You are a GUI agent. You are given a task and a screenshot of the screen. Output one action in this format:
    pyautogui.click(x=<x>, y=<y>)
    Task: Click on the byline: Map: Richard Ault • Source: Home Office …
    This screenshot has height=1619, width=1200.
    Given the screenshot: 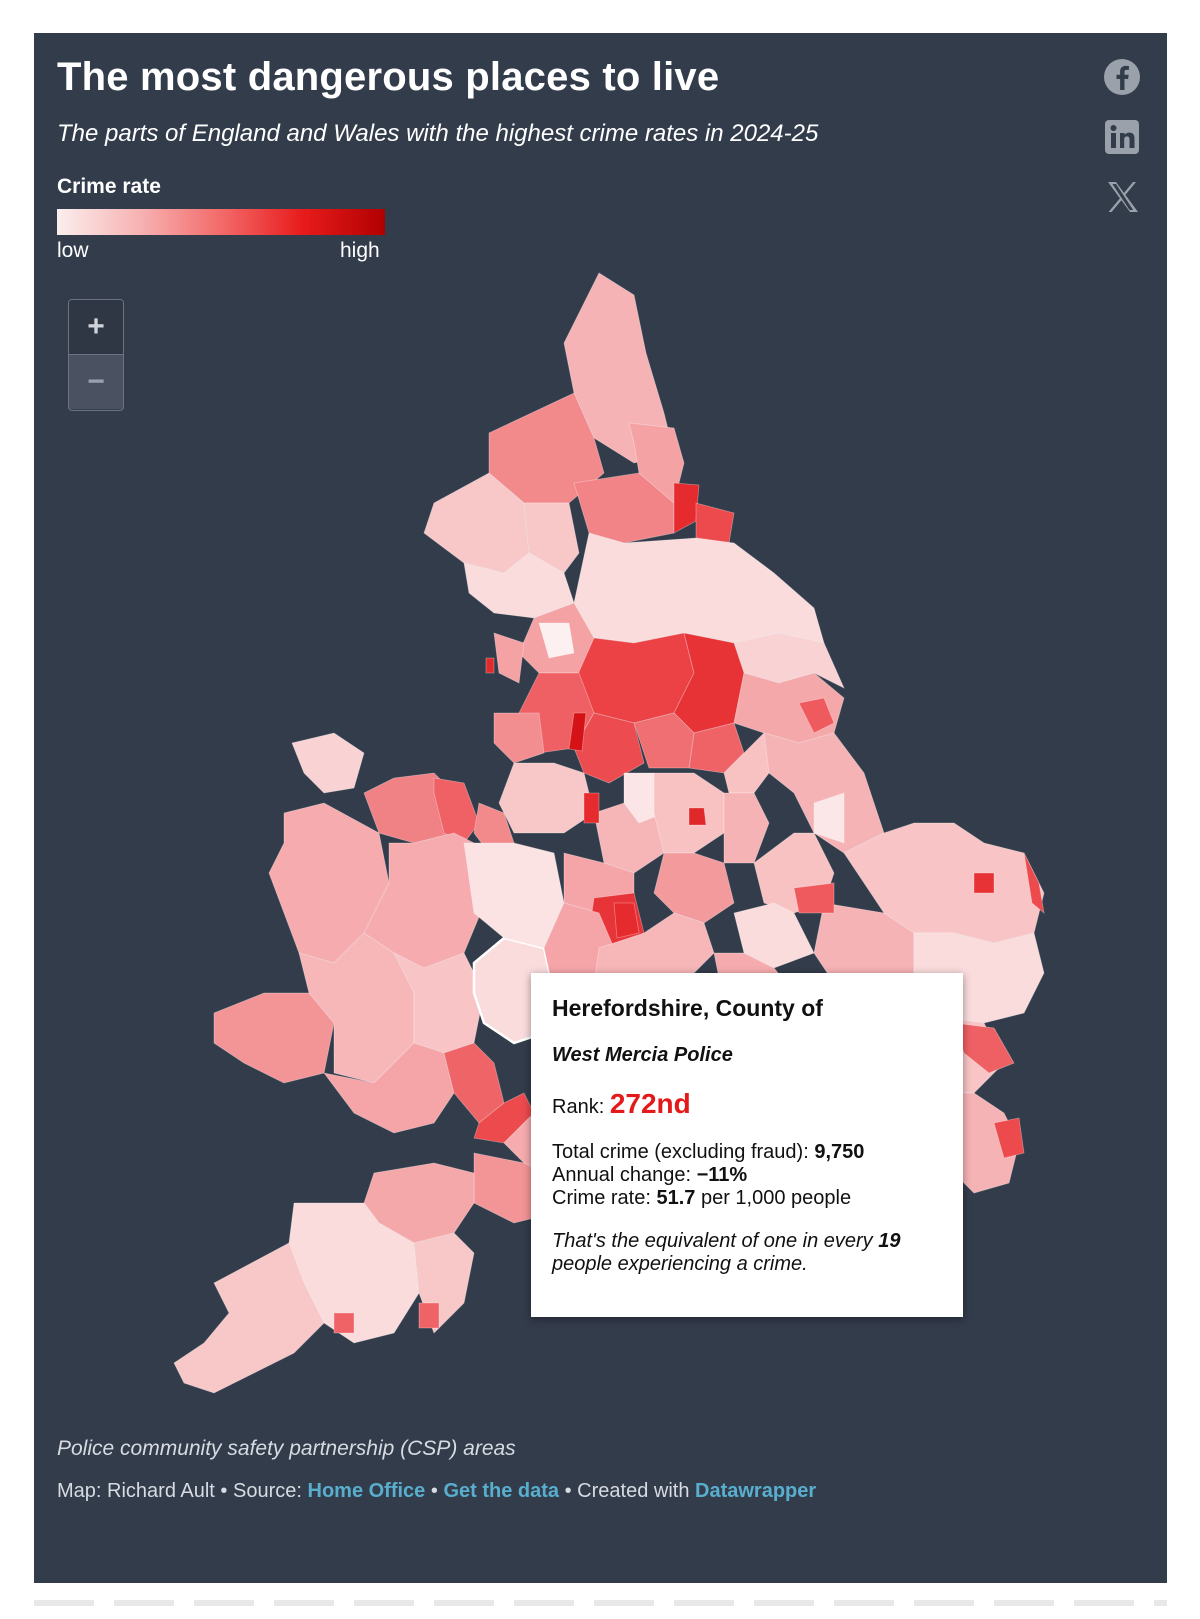 What is the action you would take?
    pyautogui.click(x=436, y=1491)
    